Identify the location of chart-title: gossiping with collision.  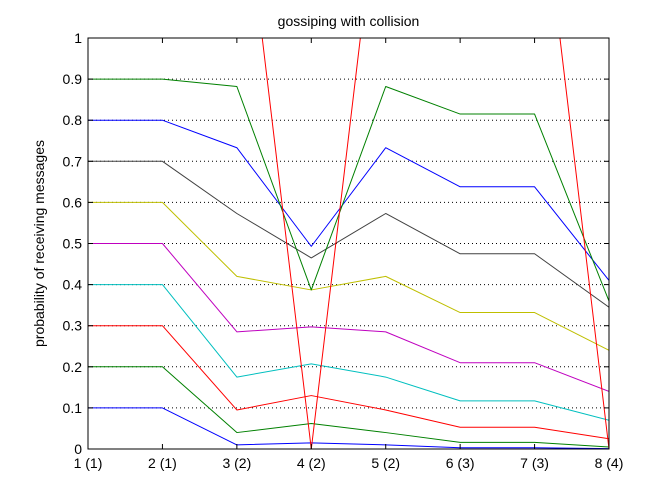
(349, 21).